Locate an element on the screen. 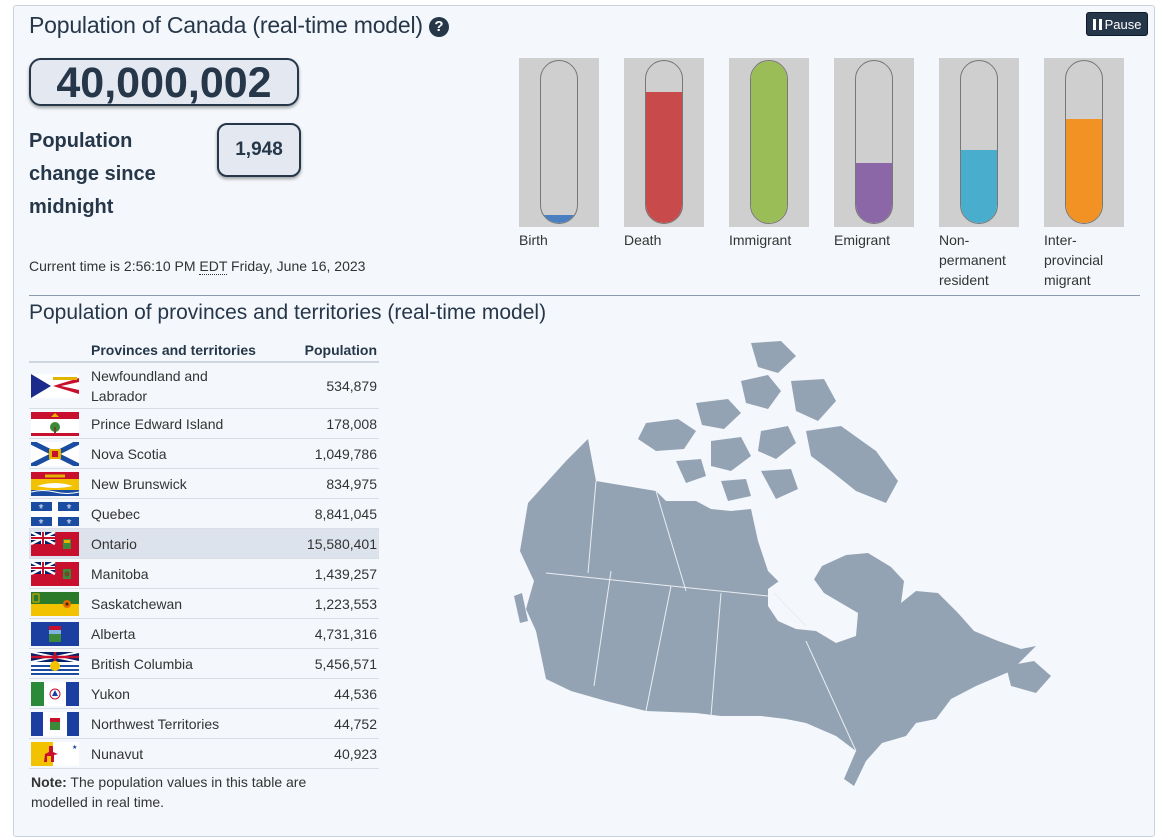 This screenshot has width=1159, height=837. col-header-population: Population is located at coordinates (340, 350).